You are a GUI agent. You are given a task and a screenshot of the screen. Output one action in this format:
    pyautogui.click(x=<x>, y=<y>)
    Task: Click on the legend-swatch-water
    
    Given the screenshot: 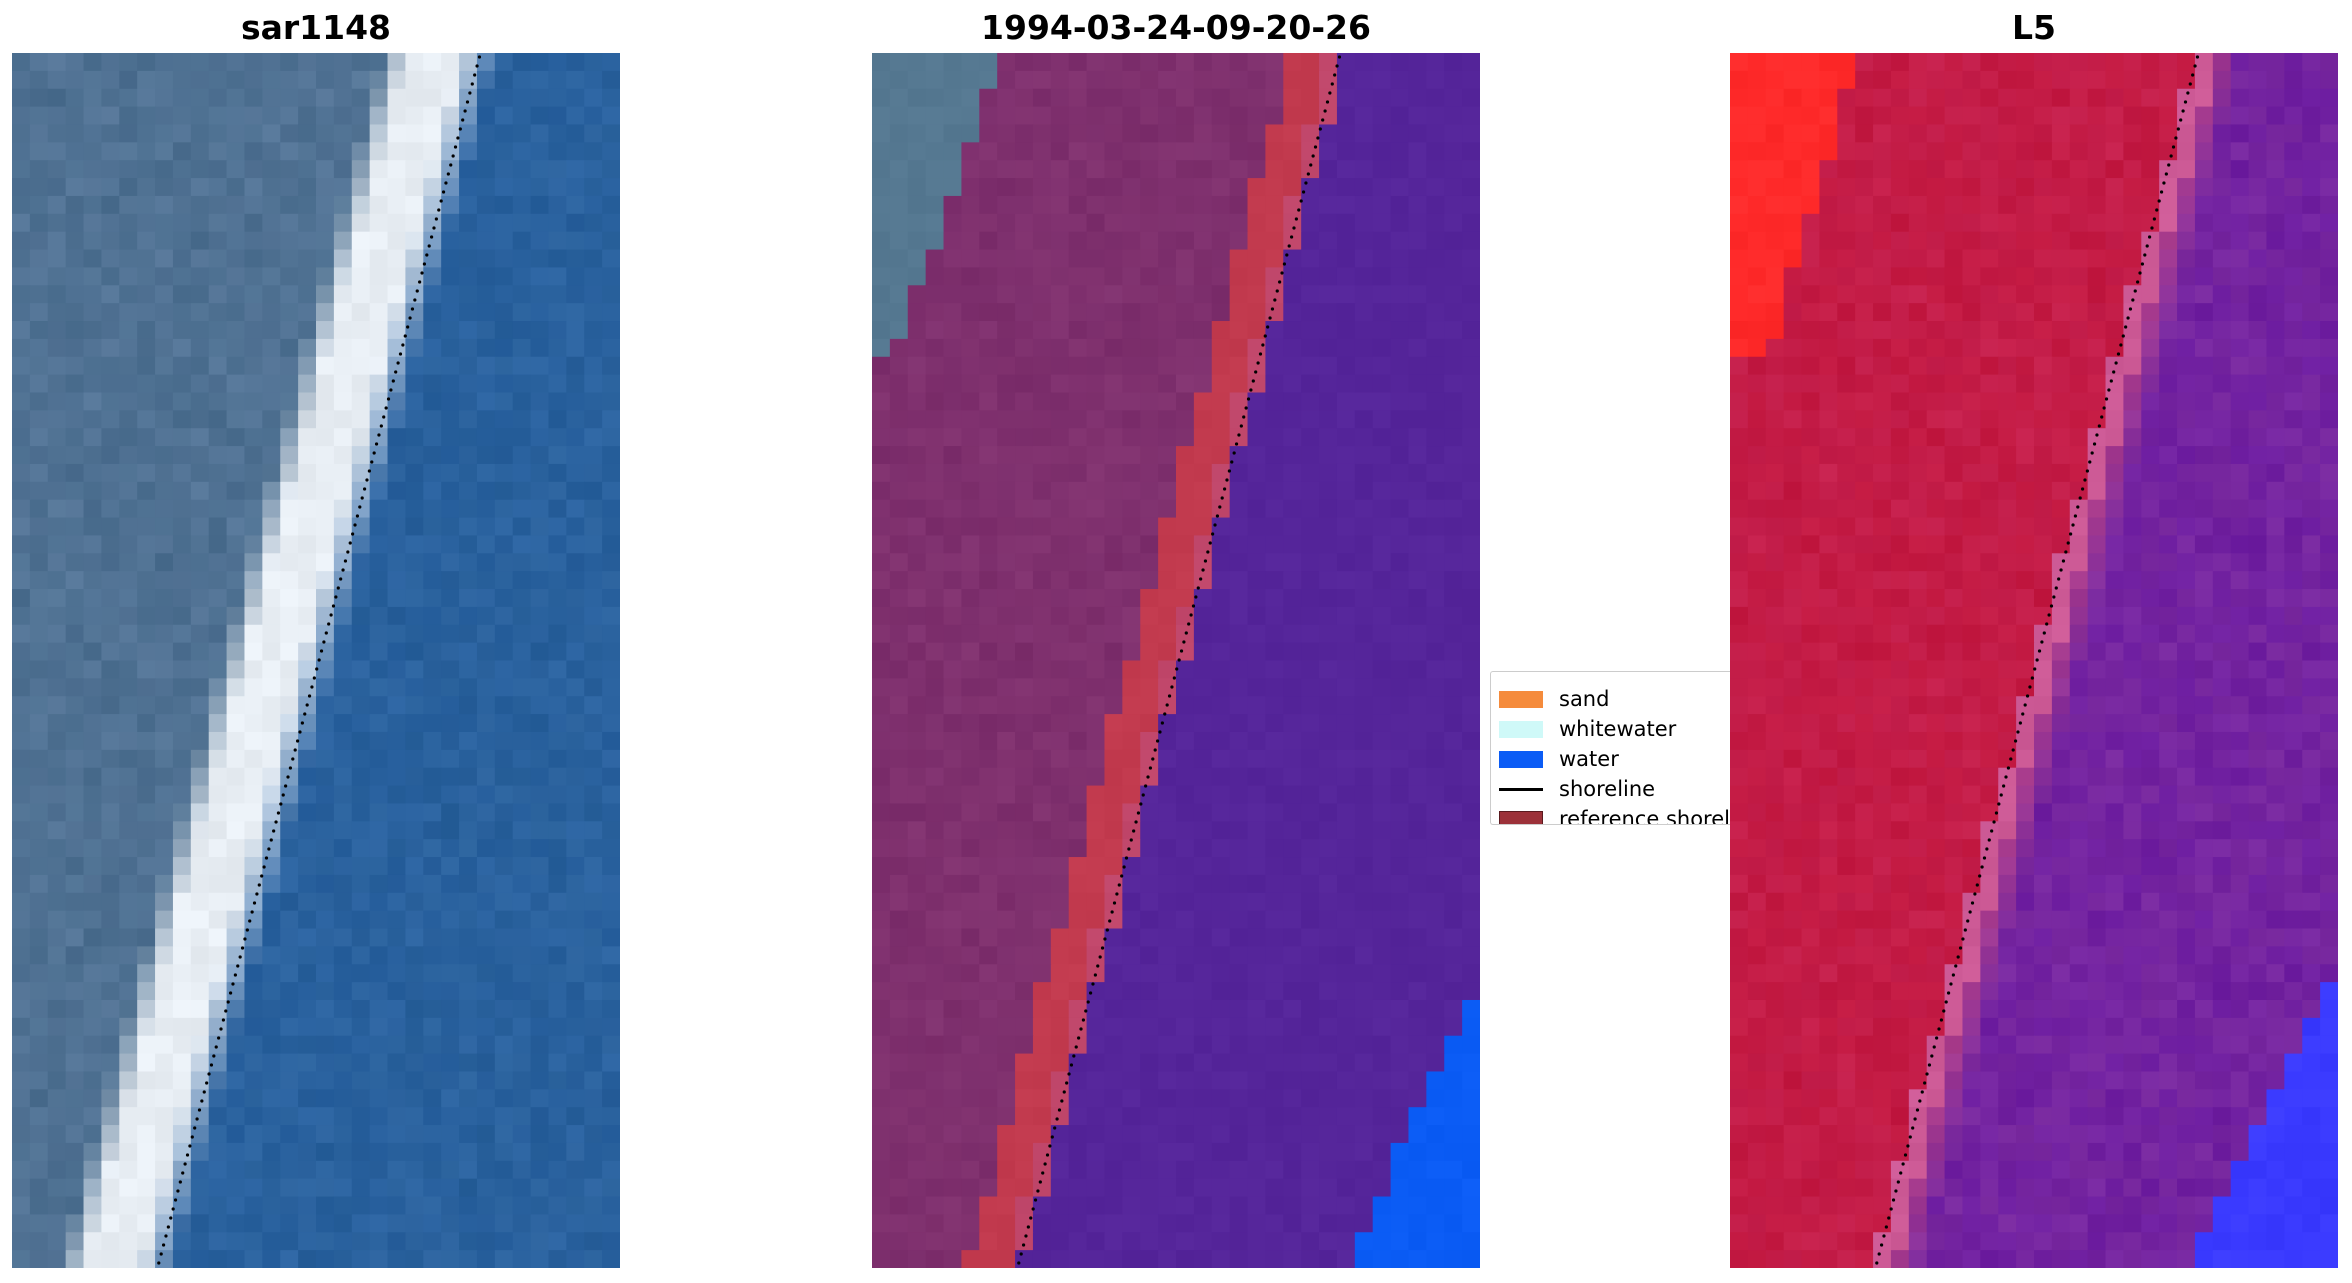 What is the action you would take?
    pyautogui.click(x=1521, y=759)
    